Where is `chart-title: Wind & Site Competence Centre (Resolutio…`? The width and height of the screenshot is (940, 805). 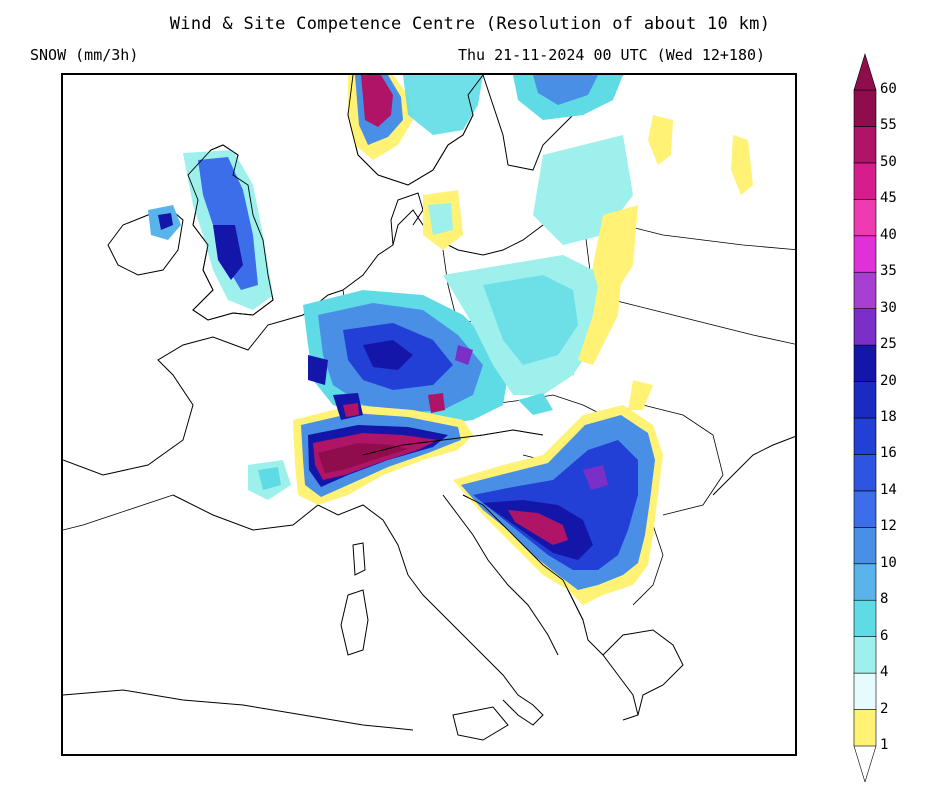
chart-title: Wind & Site Competence Centre (Resolutio… is located at coordinates (470, 24).